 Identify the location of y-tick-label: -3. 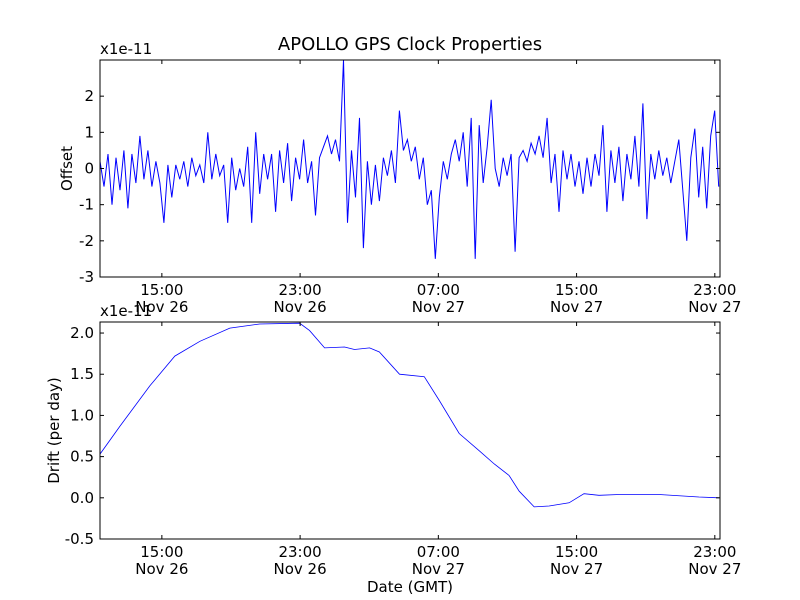
(86, 277).